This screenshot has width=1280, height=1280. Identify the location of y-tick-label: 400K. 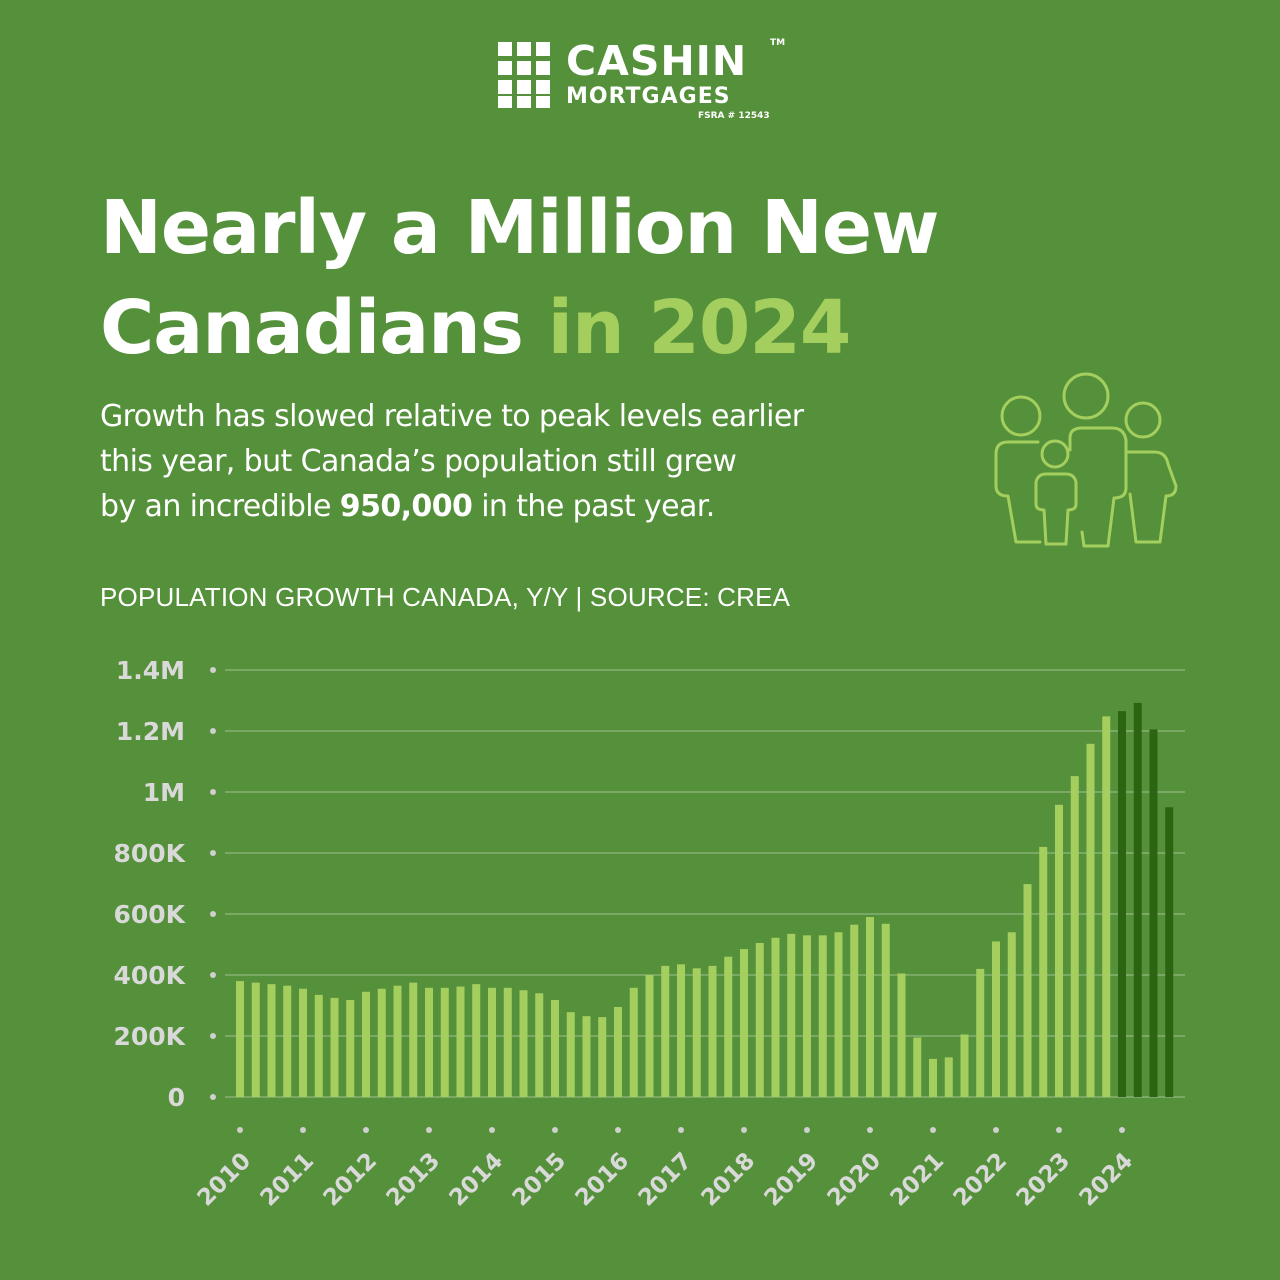
(149, 975).